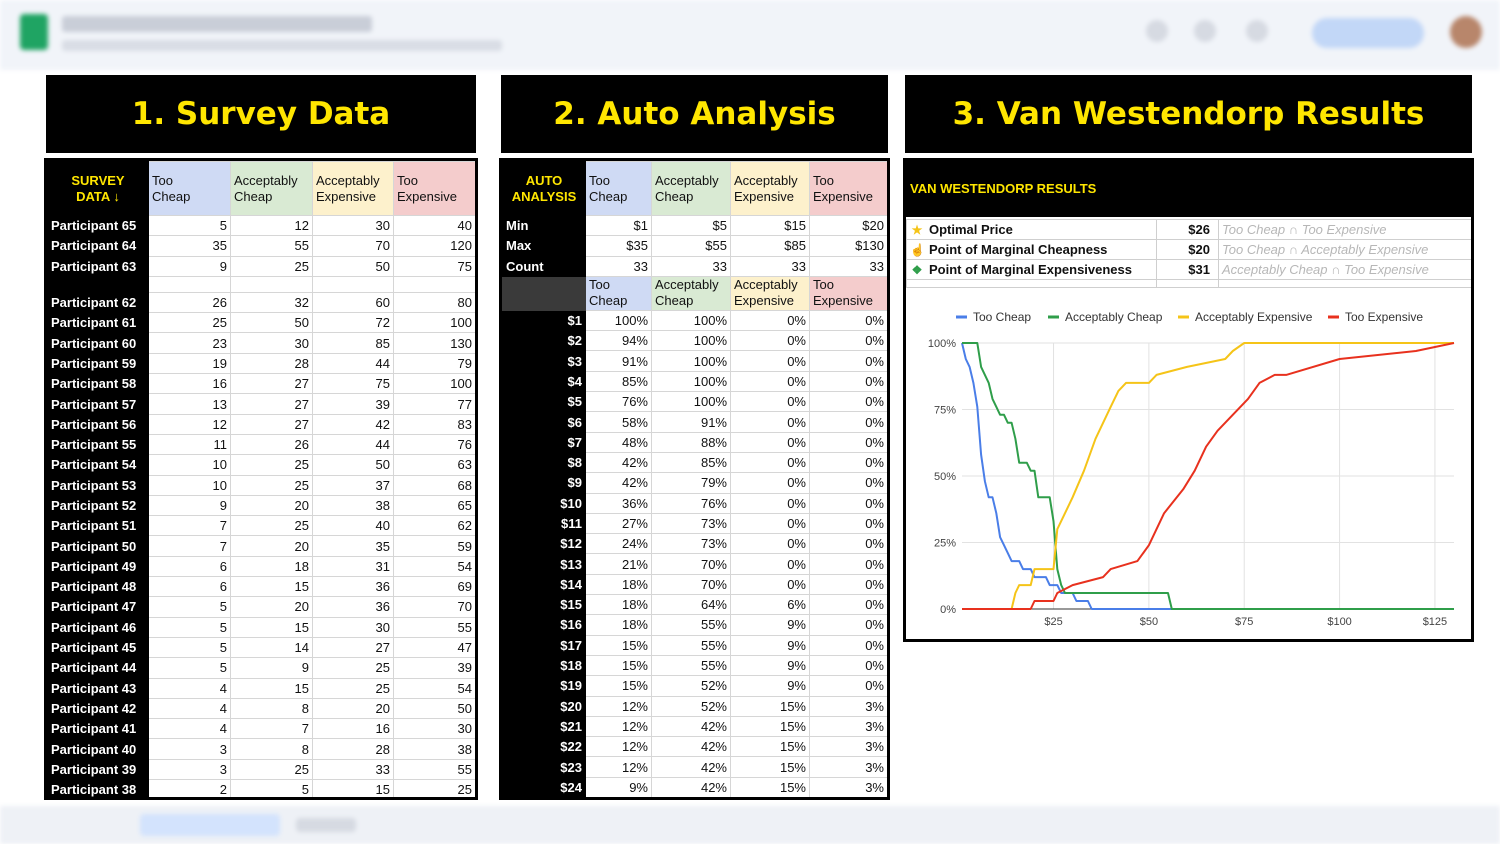 Image resolution: width=1500 pixels, height=844 pixels. What do you see at coordinates (189, 566) in the screenshot?
I see `table-cell: 6` at bounding box center [189, 566].